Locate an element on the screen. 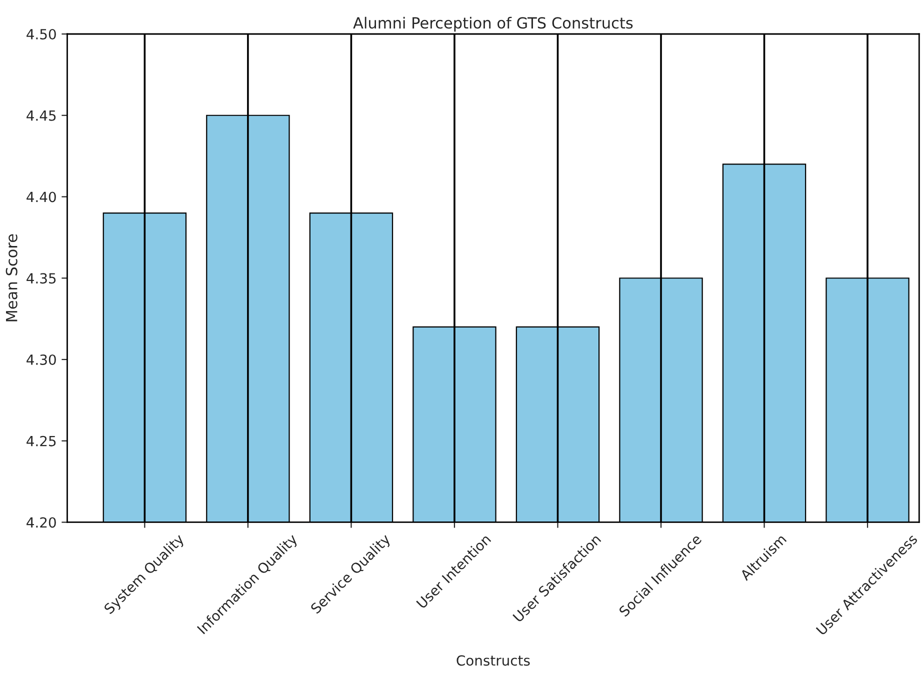 The width and height of the screenshot is (921, 680). y-axis-title: Mean Score is located at coordinates (12, 278).